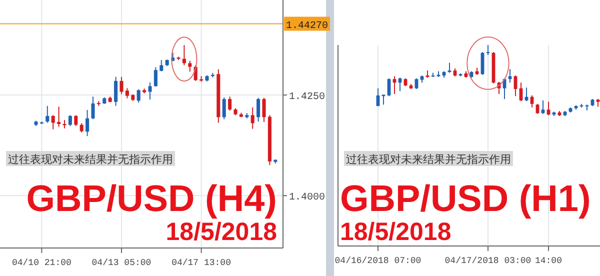  I want to click on x-tick-label: 04/17 13:00, so click(202, 263).